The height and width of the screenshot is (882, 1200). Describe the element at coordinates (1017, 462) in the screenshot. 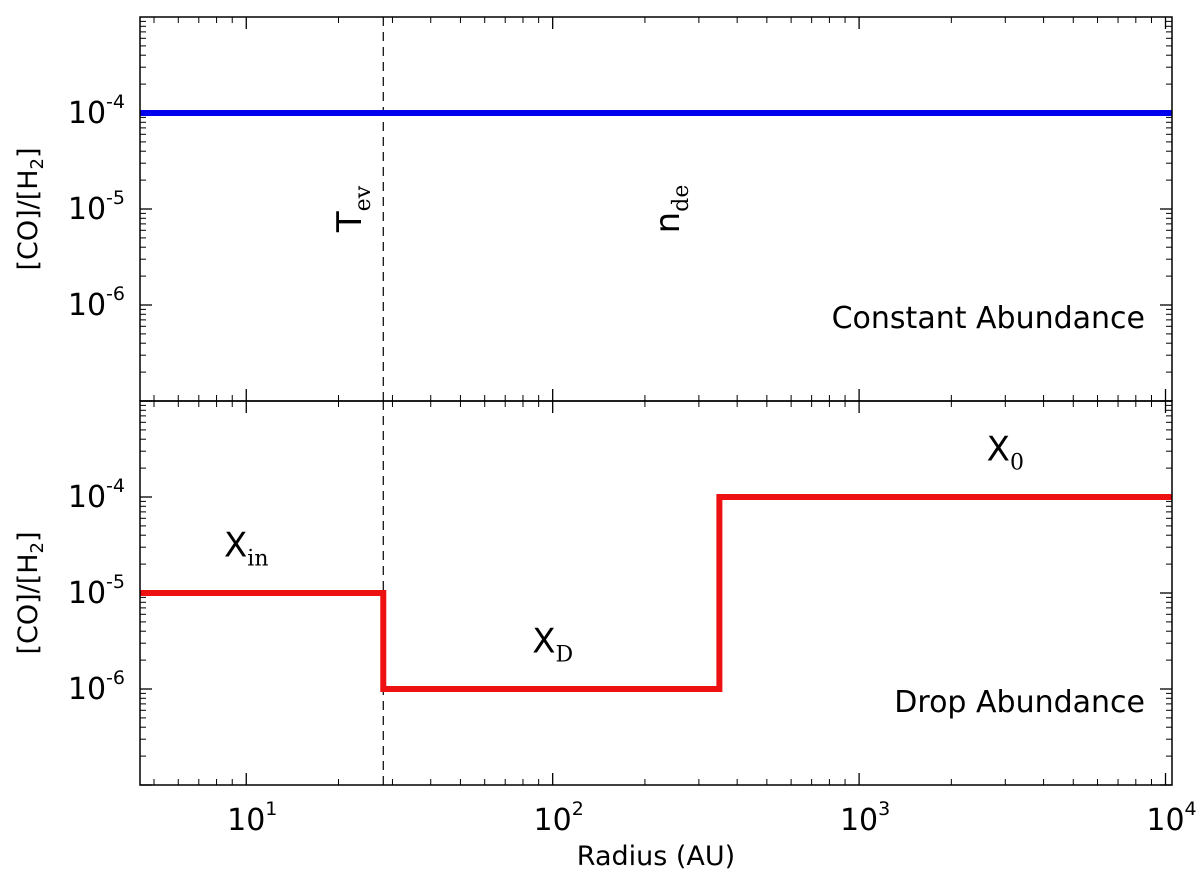

I see `region-label-sub: 0` at that location.